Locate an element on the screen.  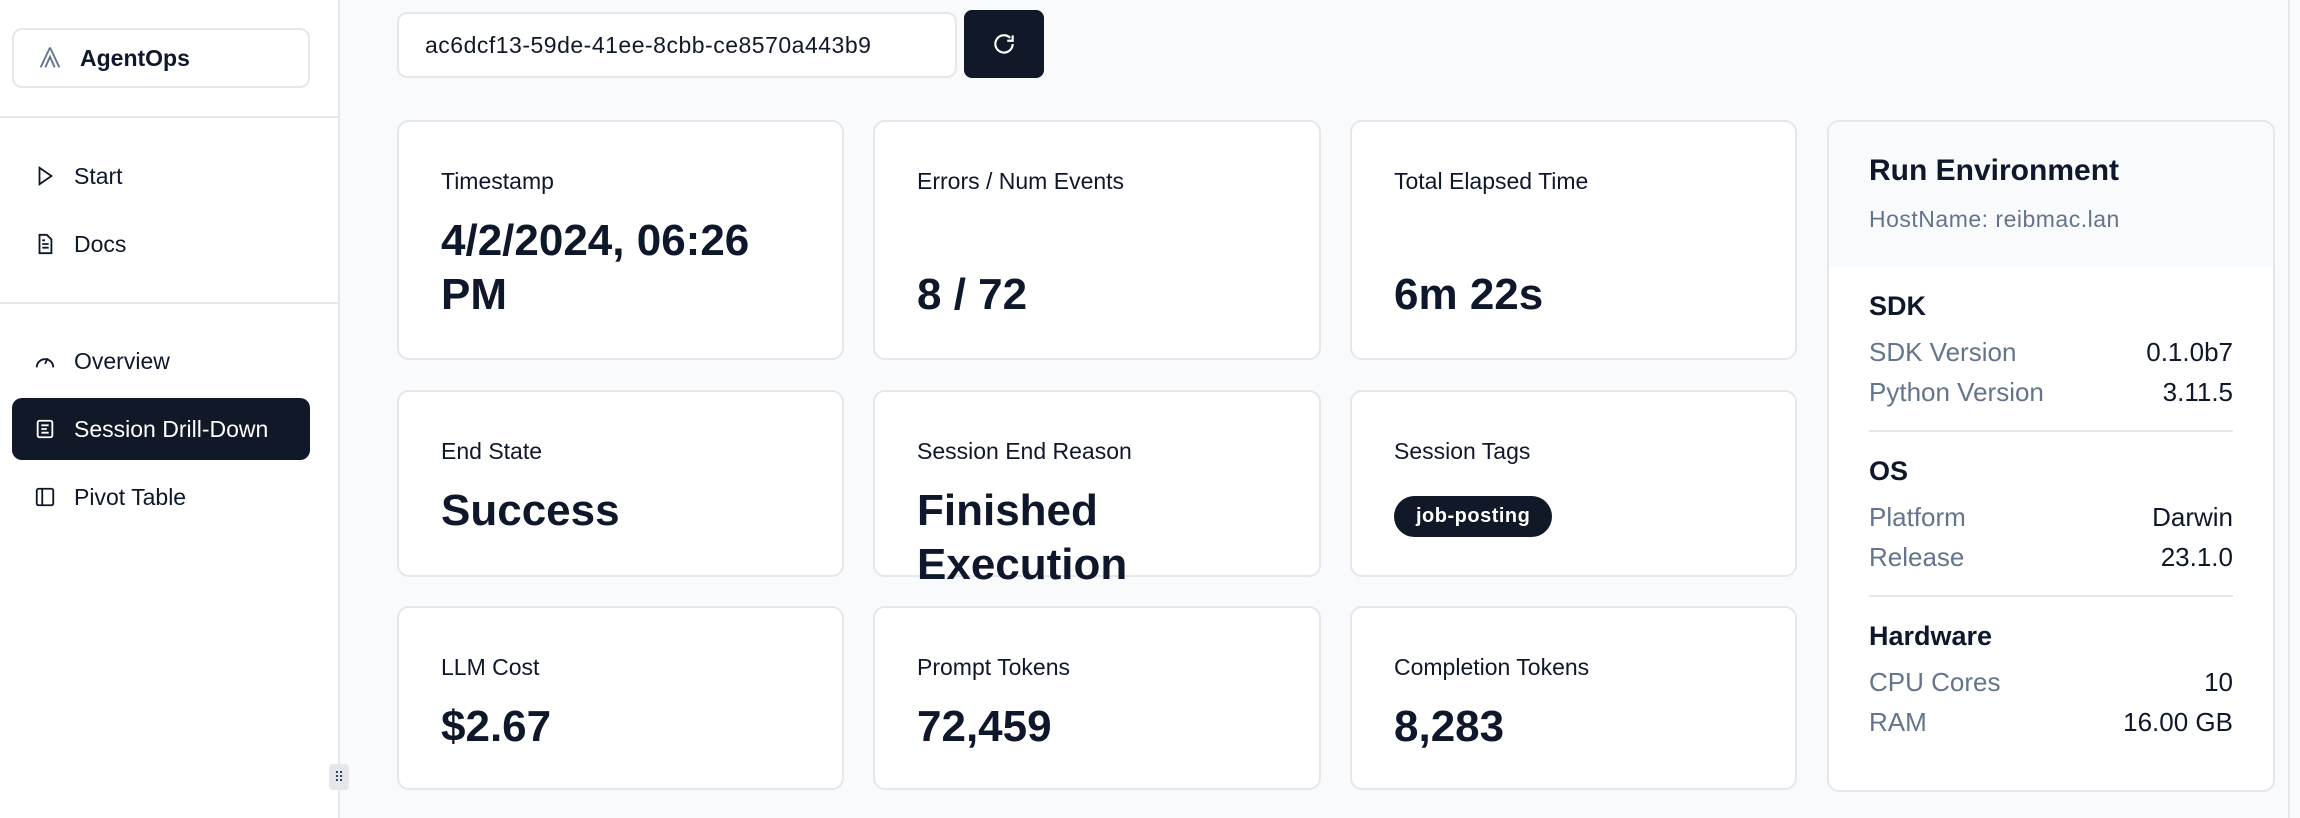
sidebar-item-label: Start is located at coordinates (98, 175).